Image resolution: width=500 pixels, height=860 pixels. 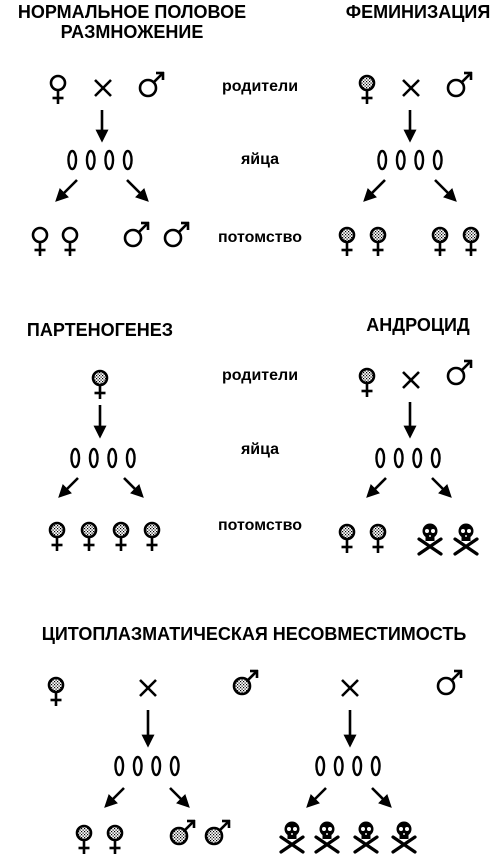 What do you see at coordinates (441, 487) in the screenshot?
I see `androcide-right-arrow` at bounding box center [441, 487].